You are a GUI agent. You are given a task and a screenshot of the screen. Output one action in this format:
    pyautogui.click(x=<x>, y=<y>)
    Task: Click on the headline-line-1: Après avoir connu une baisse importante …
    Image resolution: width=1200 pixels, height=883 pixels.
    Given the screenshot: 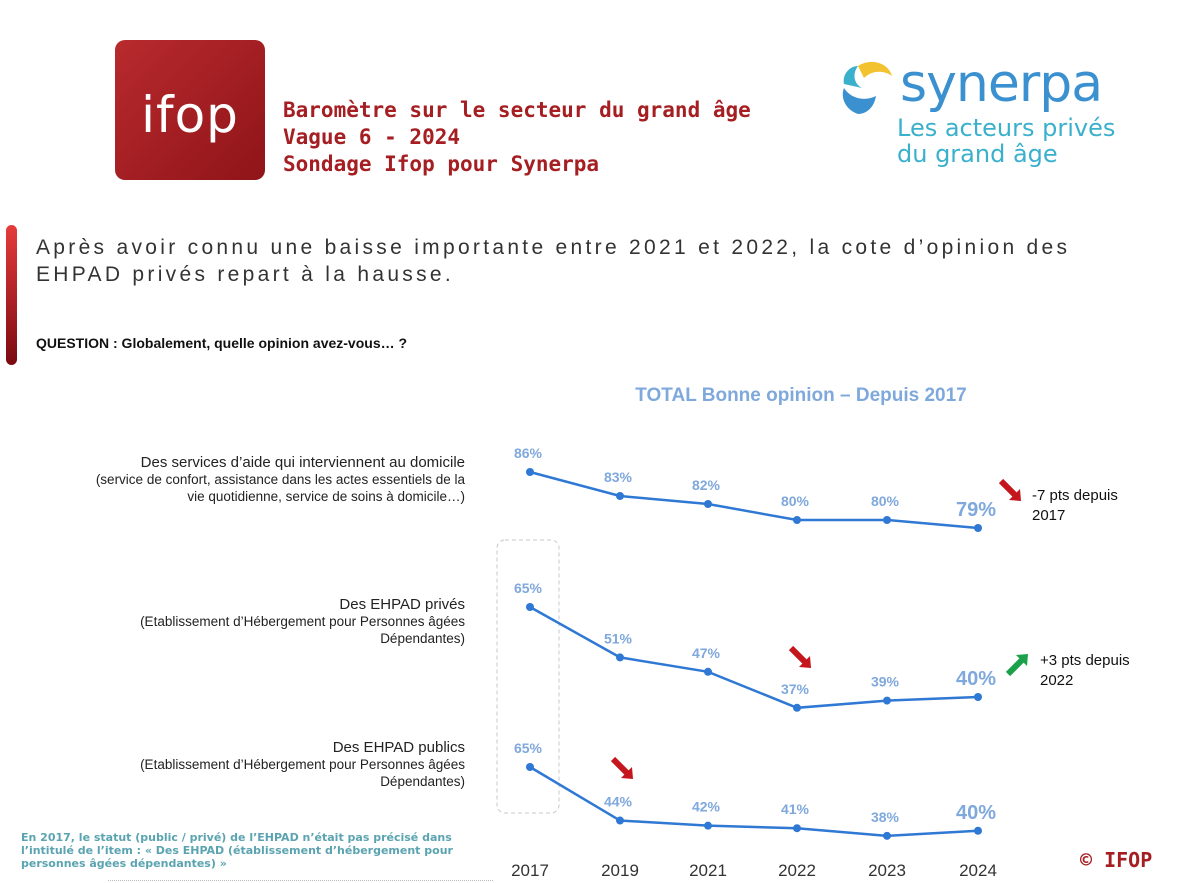 What is the action you would take?
    pyautogui.click(x=553, y=247)
    